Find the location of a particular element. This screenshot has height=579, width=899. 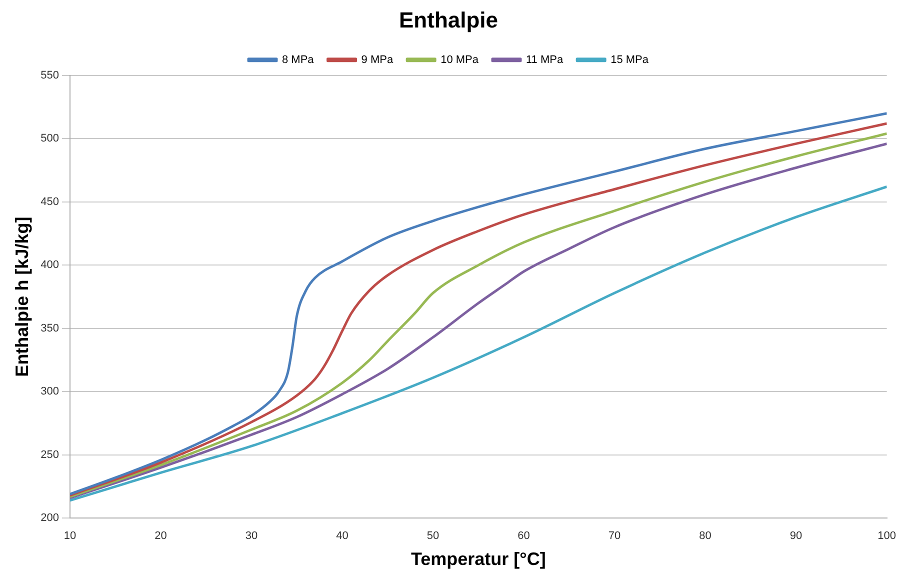

y-tick-label: 200 is located at coordinates (49, 518).